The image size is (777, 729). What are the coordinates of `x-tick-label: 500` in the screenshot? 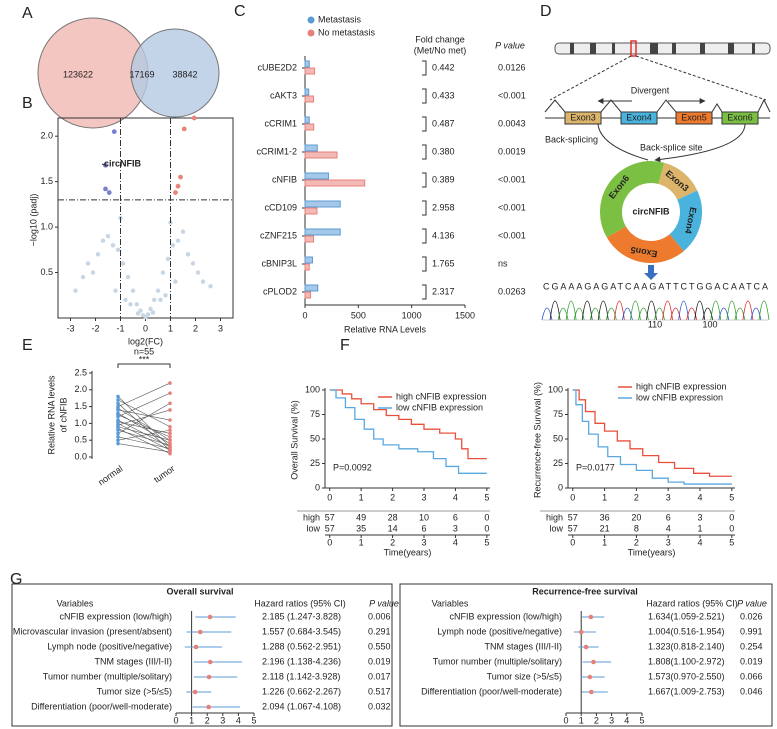 It's located at (358, 315).